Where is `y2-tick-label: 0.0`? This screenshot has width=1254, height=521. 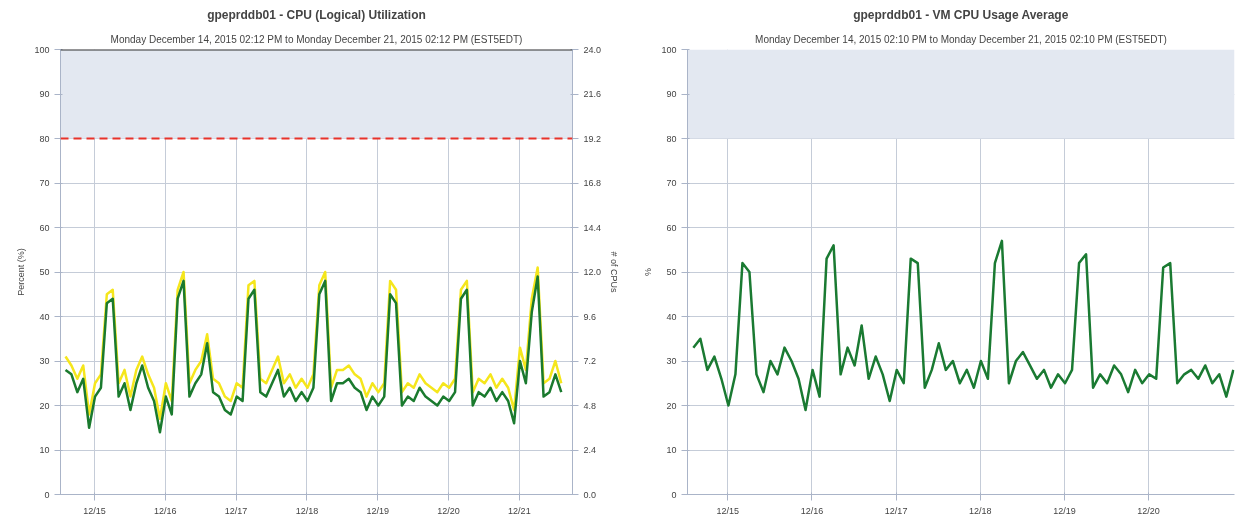 y2-tick-label: 0.0 is located at coordinates (590, 494).